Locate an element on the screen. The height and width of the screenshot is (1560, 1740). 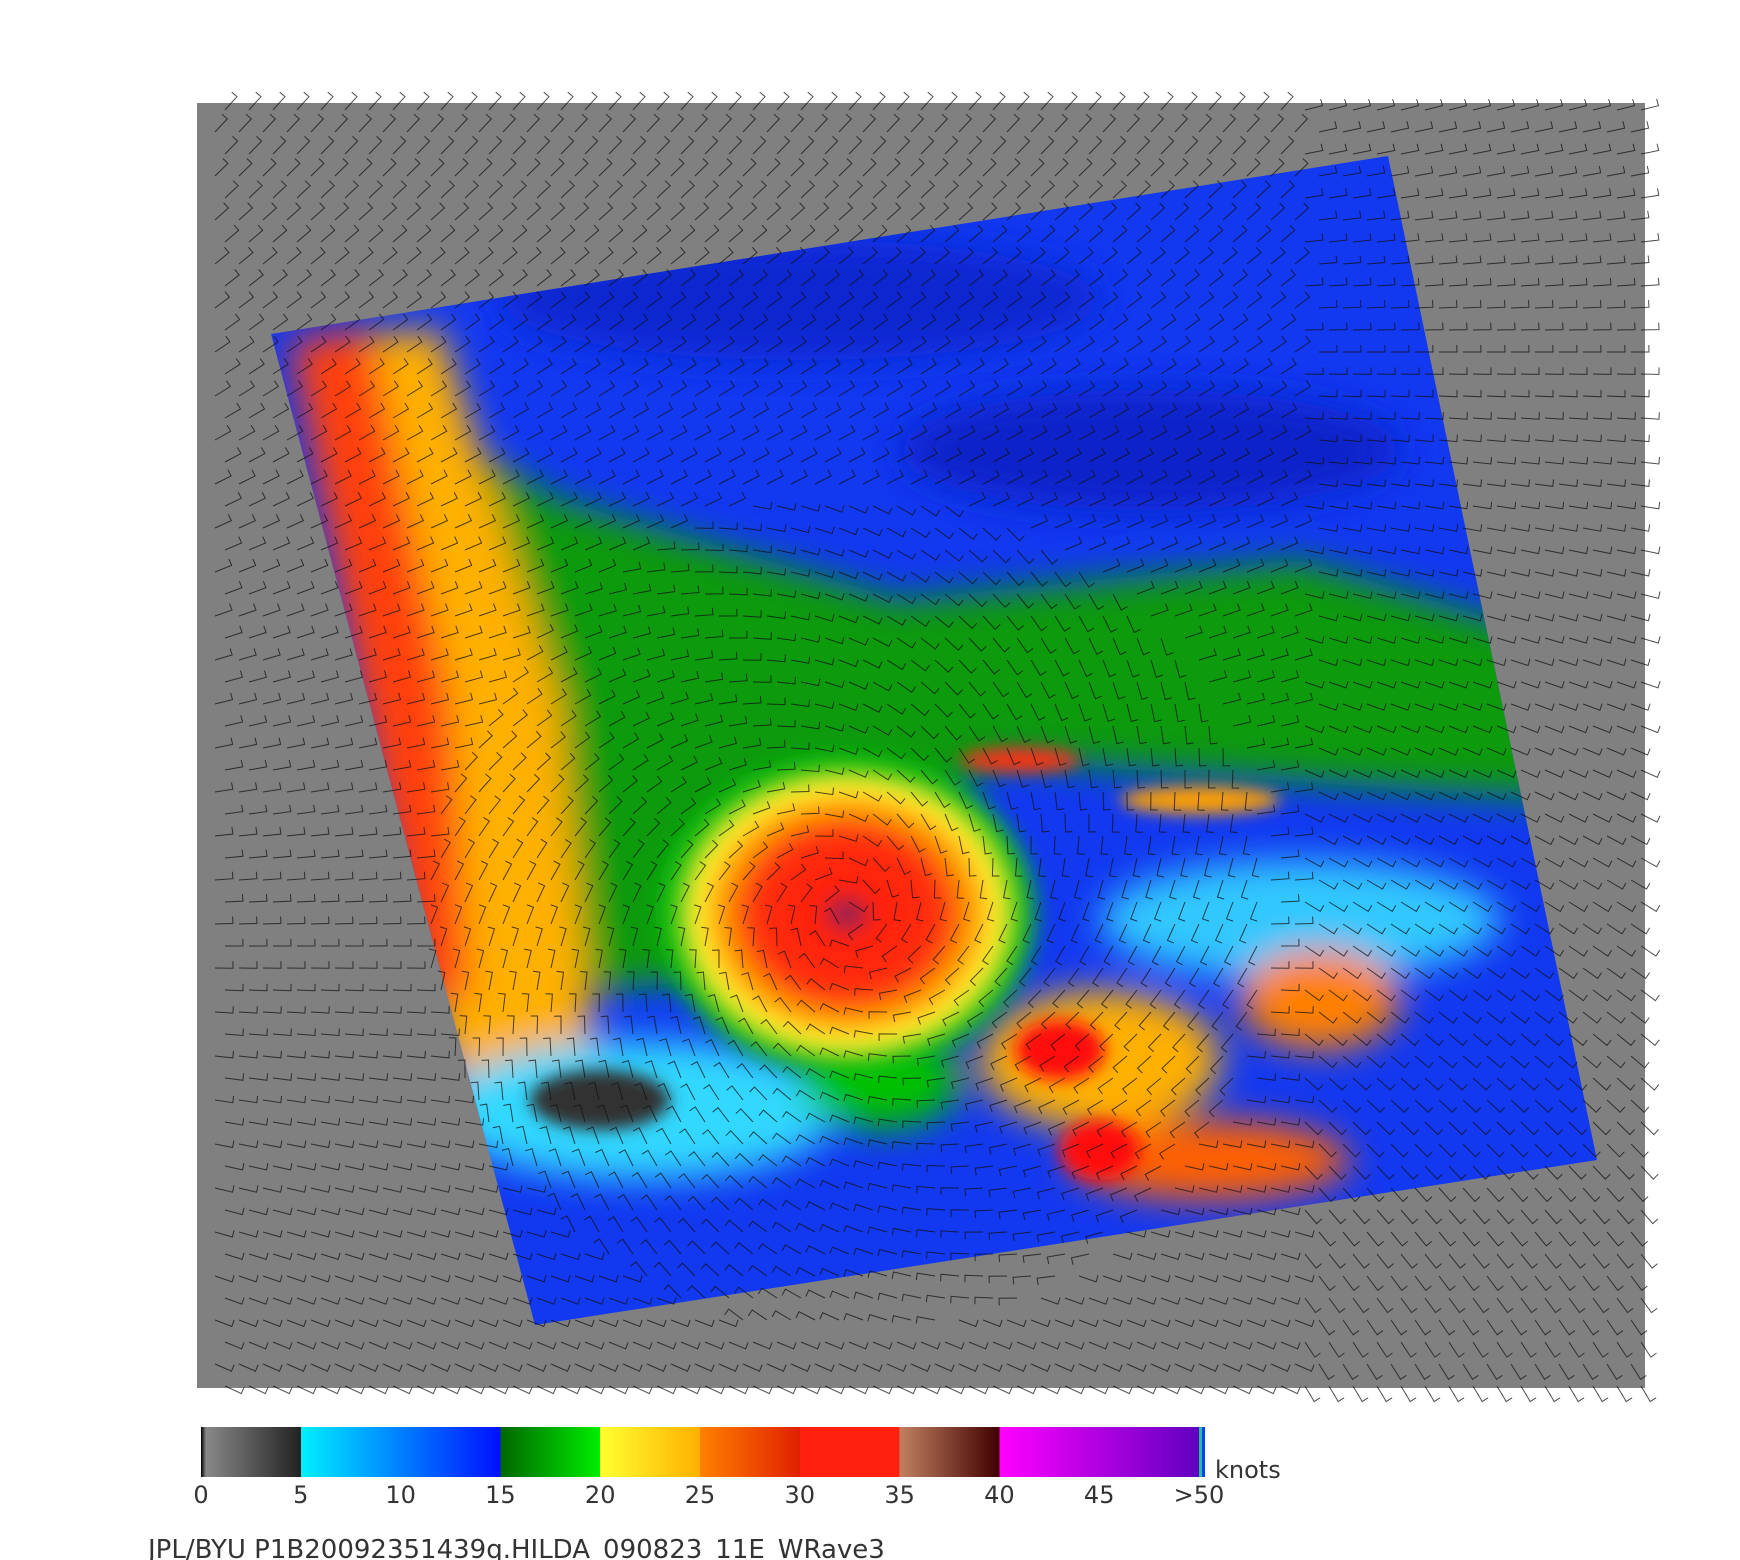
colorbar-unit: knots is located at coordinates (1248, 1470).